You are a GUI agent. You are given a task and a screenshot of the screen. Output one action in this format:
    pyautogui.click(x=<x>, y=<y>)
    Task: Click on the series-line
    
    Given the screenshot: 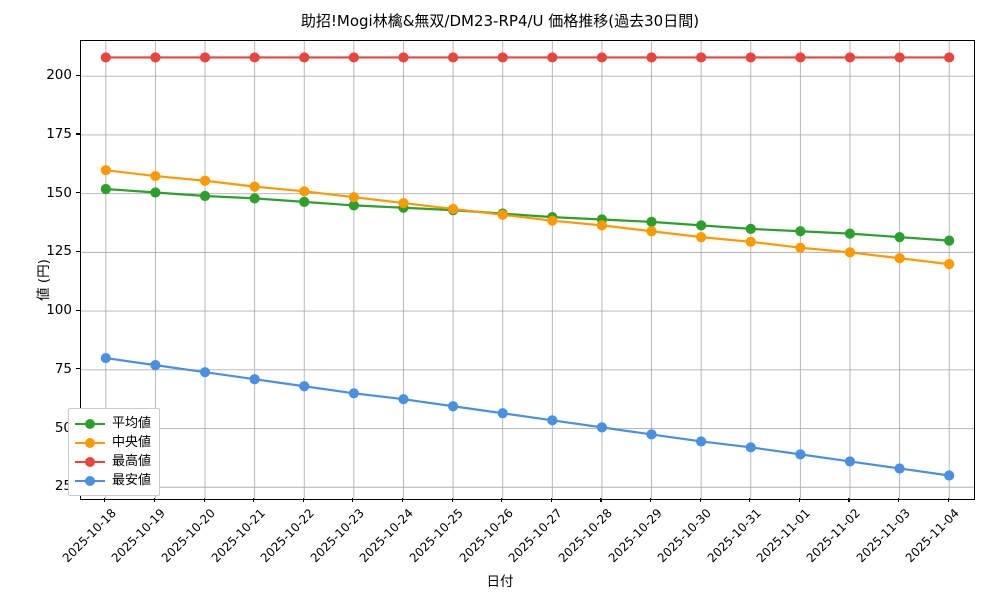 What is the action you would take?
    pyautogui.click(x=527, y=214)
    